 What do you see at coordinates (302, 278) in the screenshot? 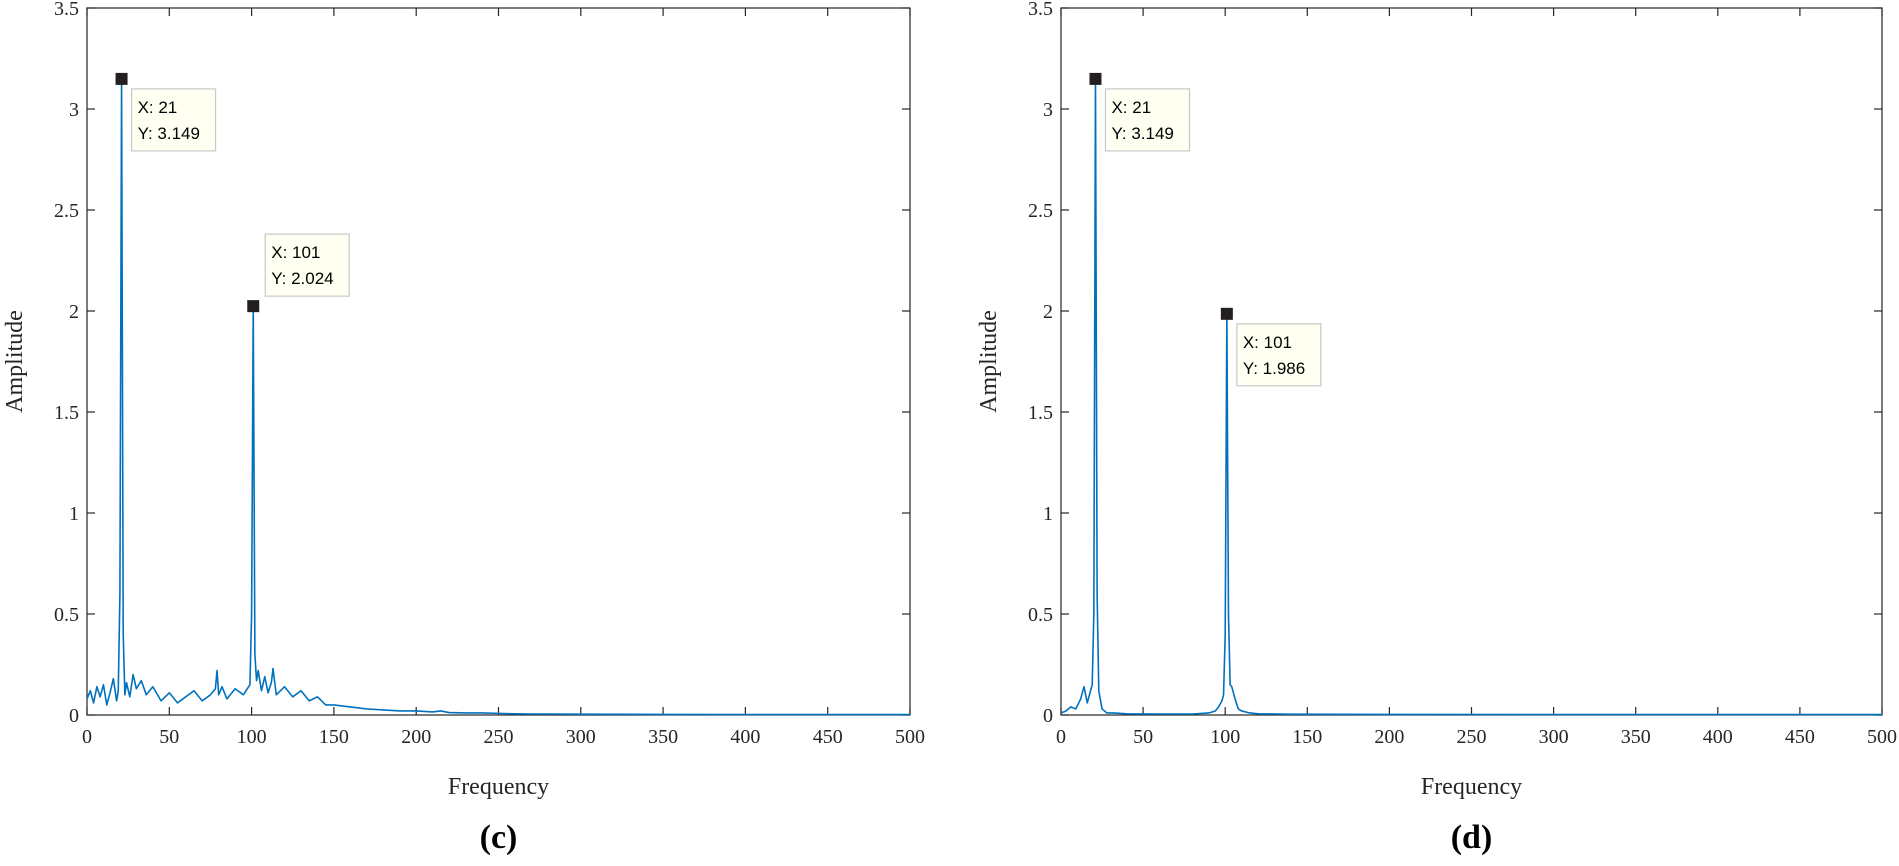
I see `datatip-y-value: Y: 2.024` at bounding box center [302, 278].